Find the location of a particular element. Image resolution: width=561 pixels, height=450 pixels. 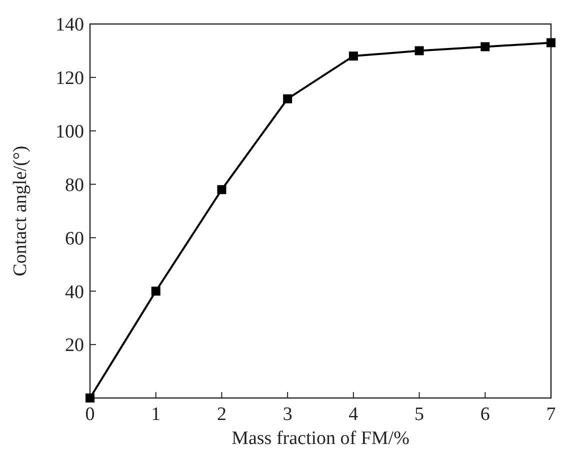

x-tick-label: 2 is located at coordinates (221, 414).